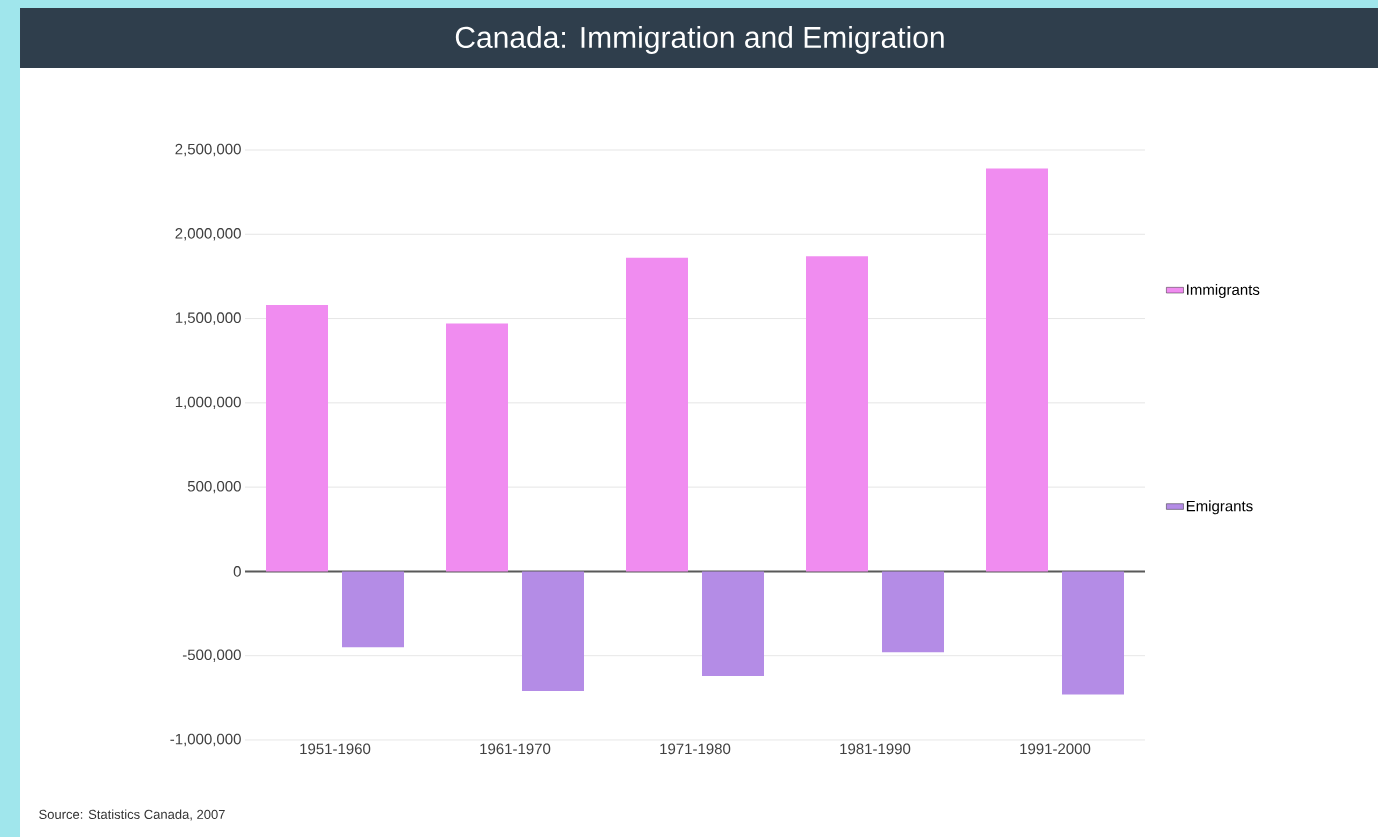 The width and height of the screenshot is (1378, 837). I want to click on x-tick-label: 1981-1990, so click(875, 749).